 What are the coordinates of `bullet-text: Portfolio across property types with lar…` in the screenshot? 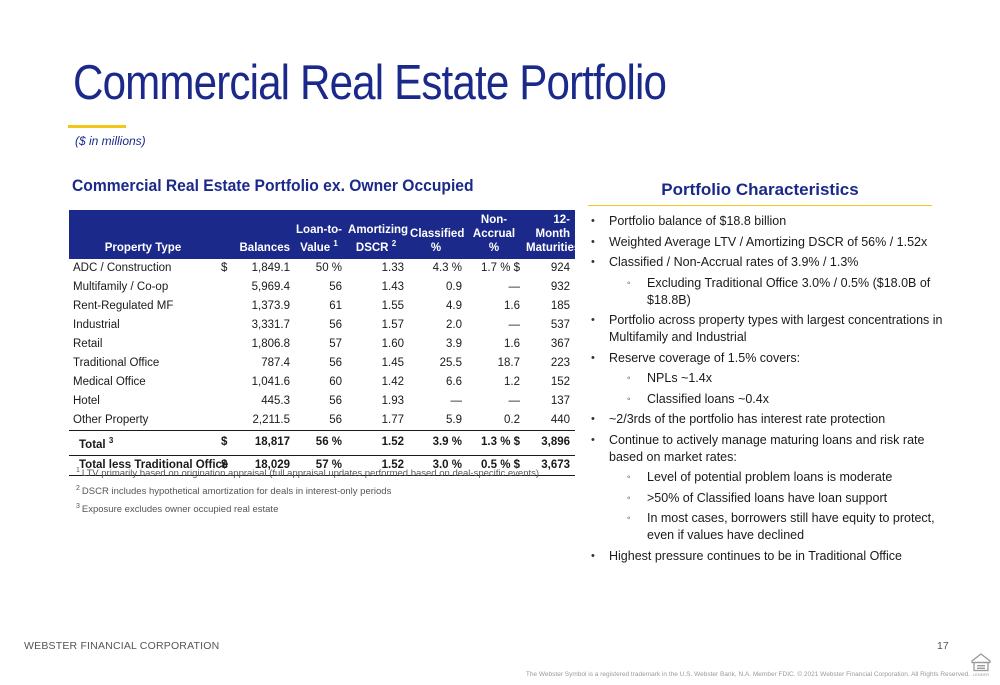 It's located at (776, 328).